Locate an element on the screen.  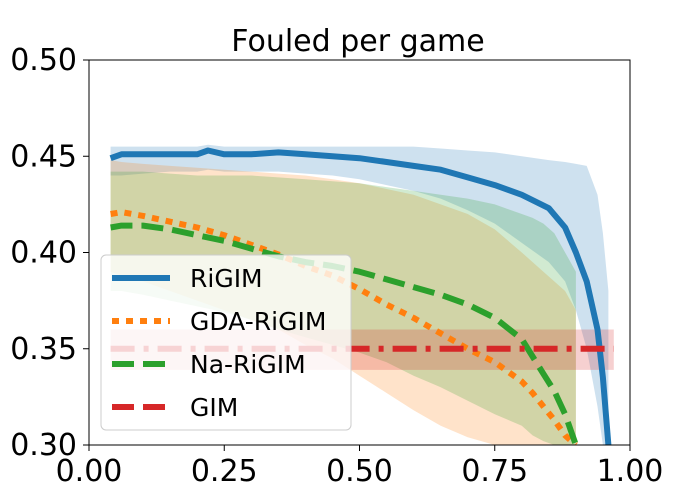
legend-label-gim: GIM is located at coordinates (214, 407).